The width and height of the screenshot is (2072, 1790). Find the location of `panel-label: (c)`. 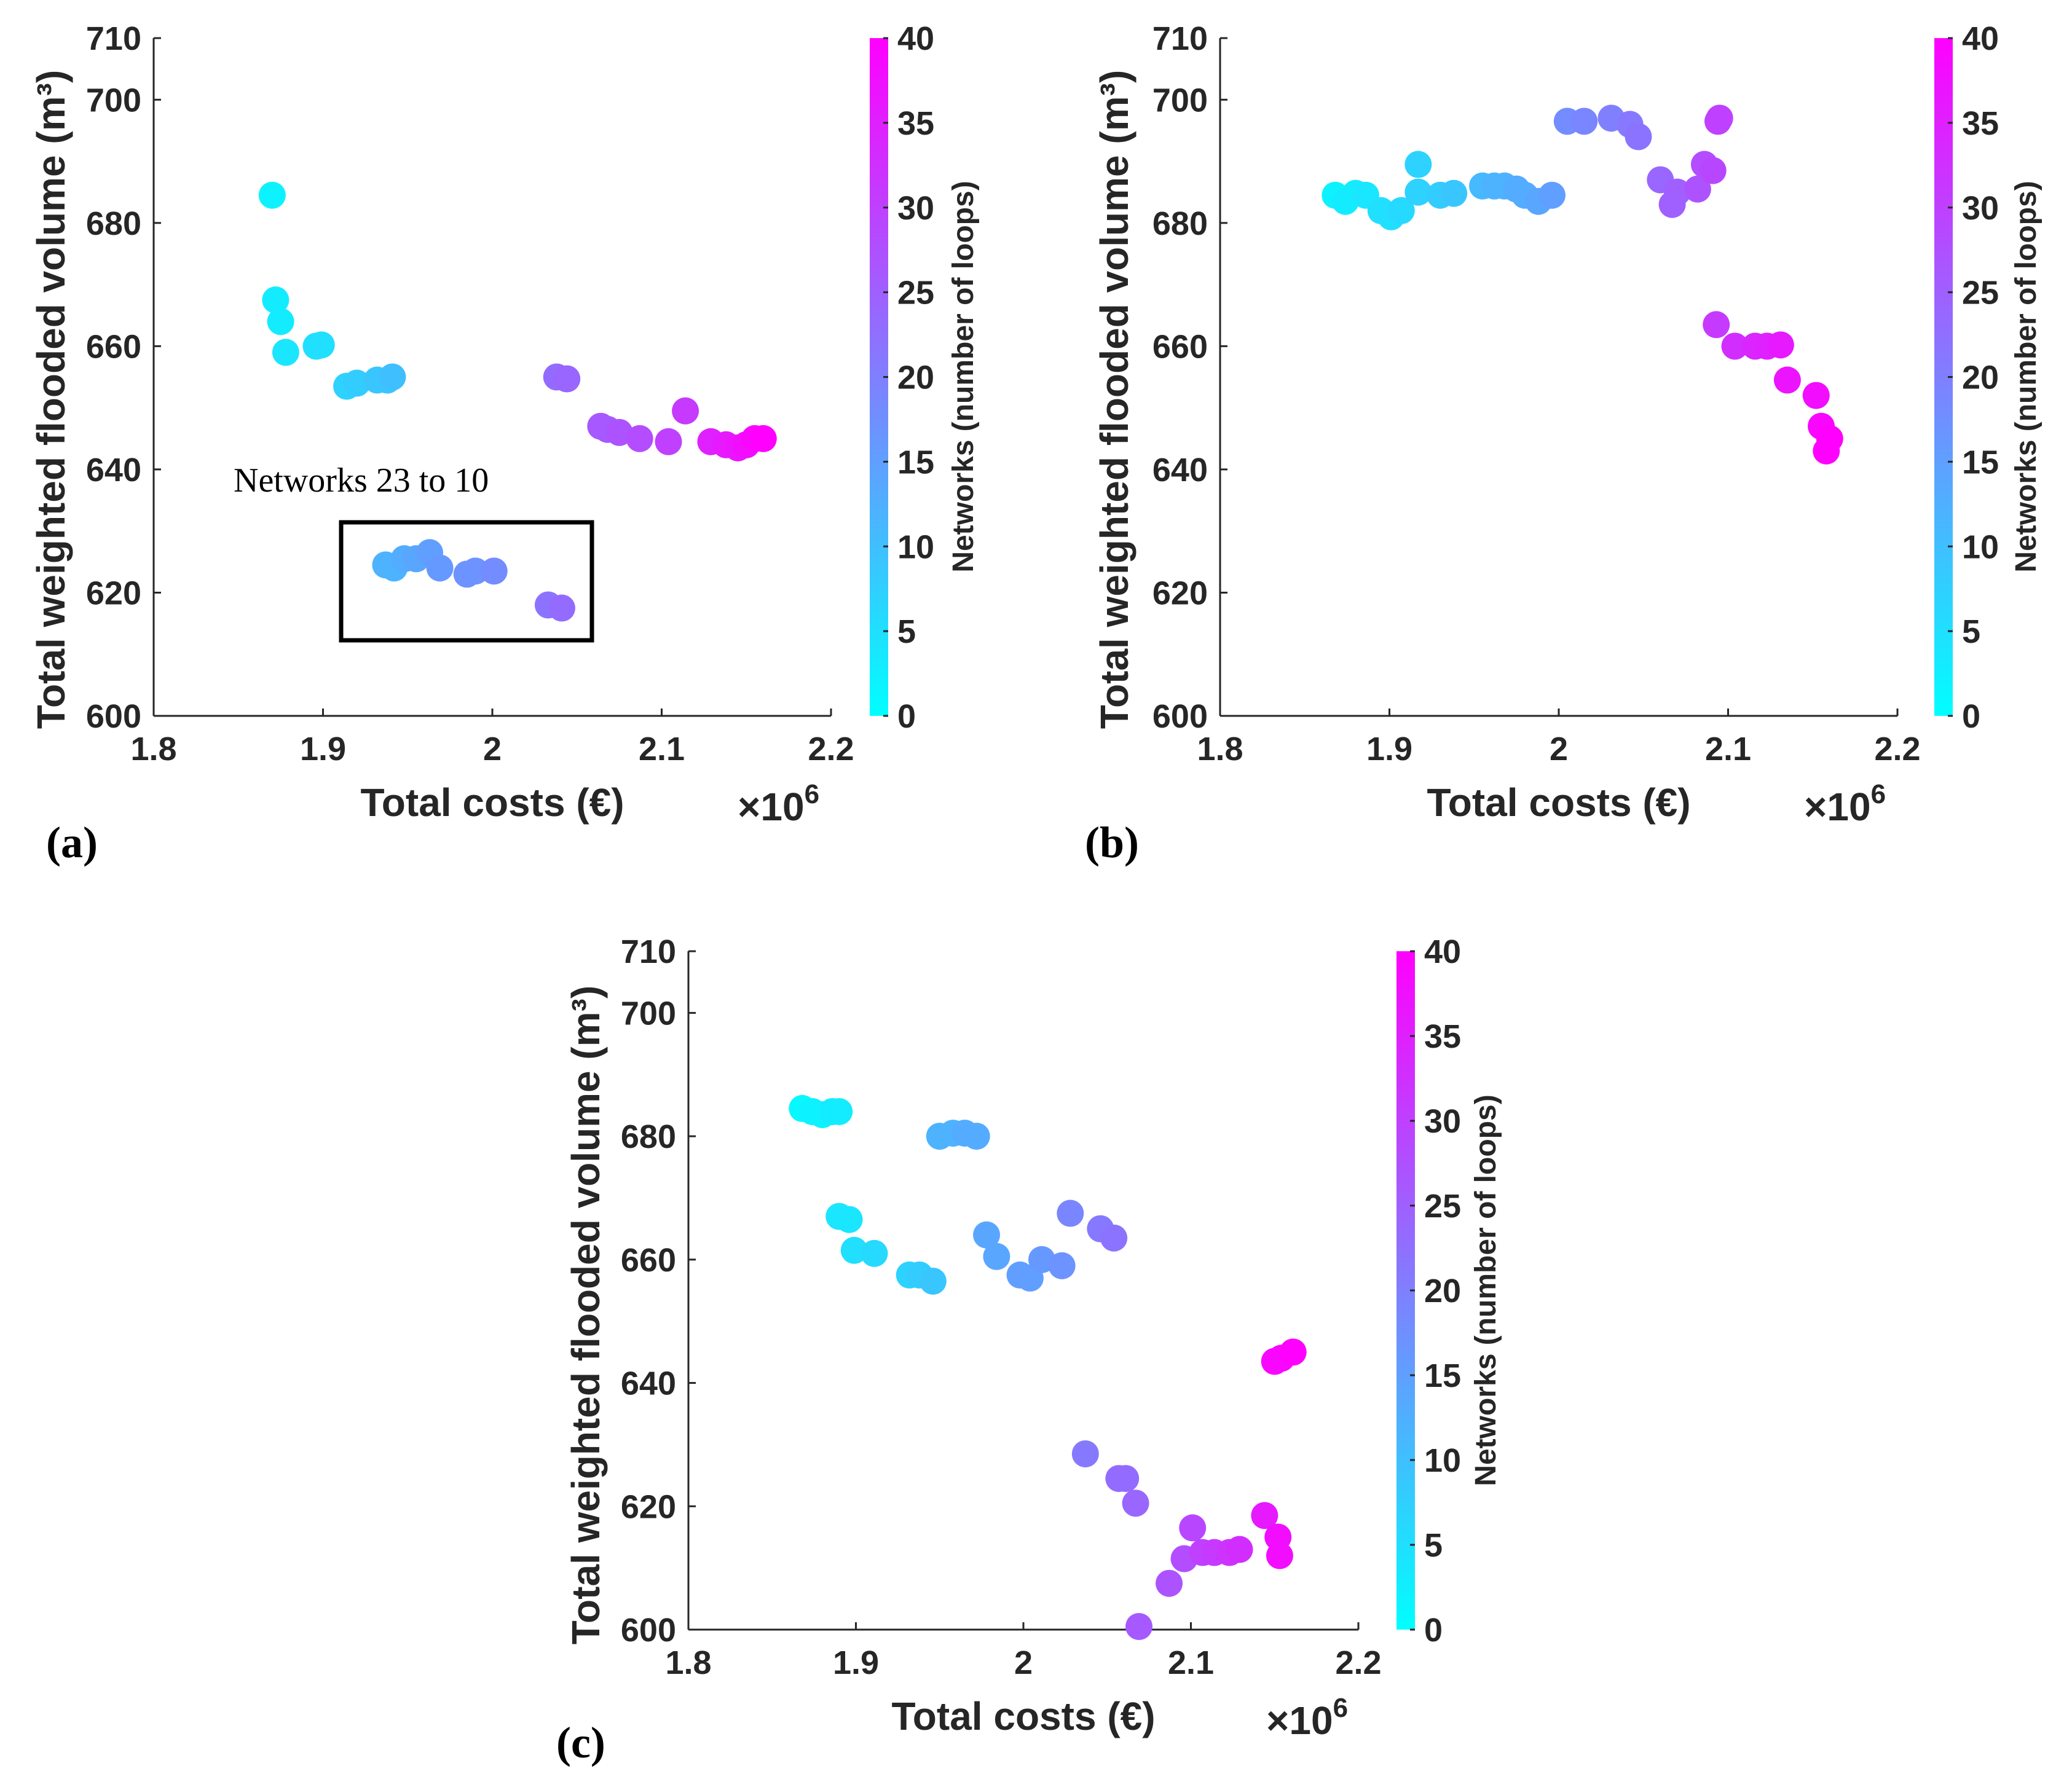

panel-label: (c) is located at coordinates (580, 1742).